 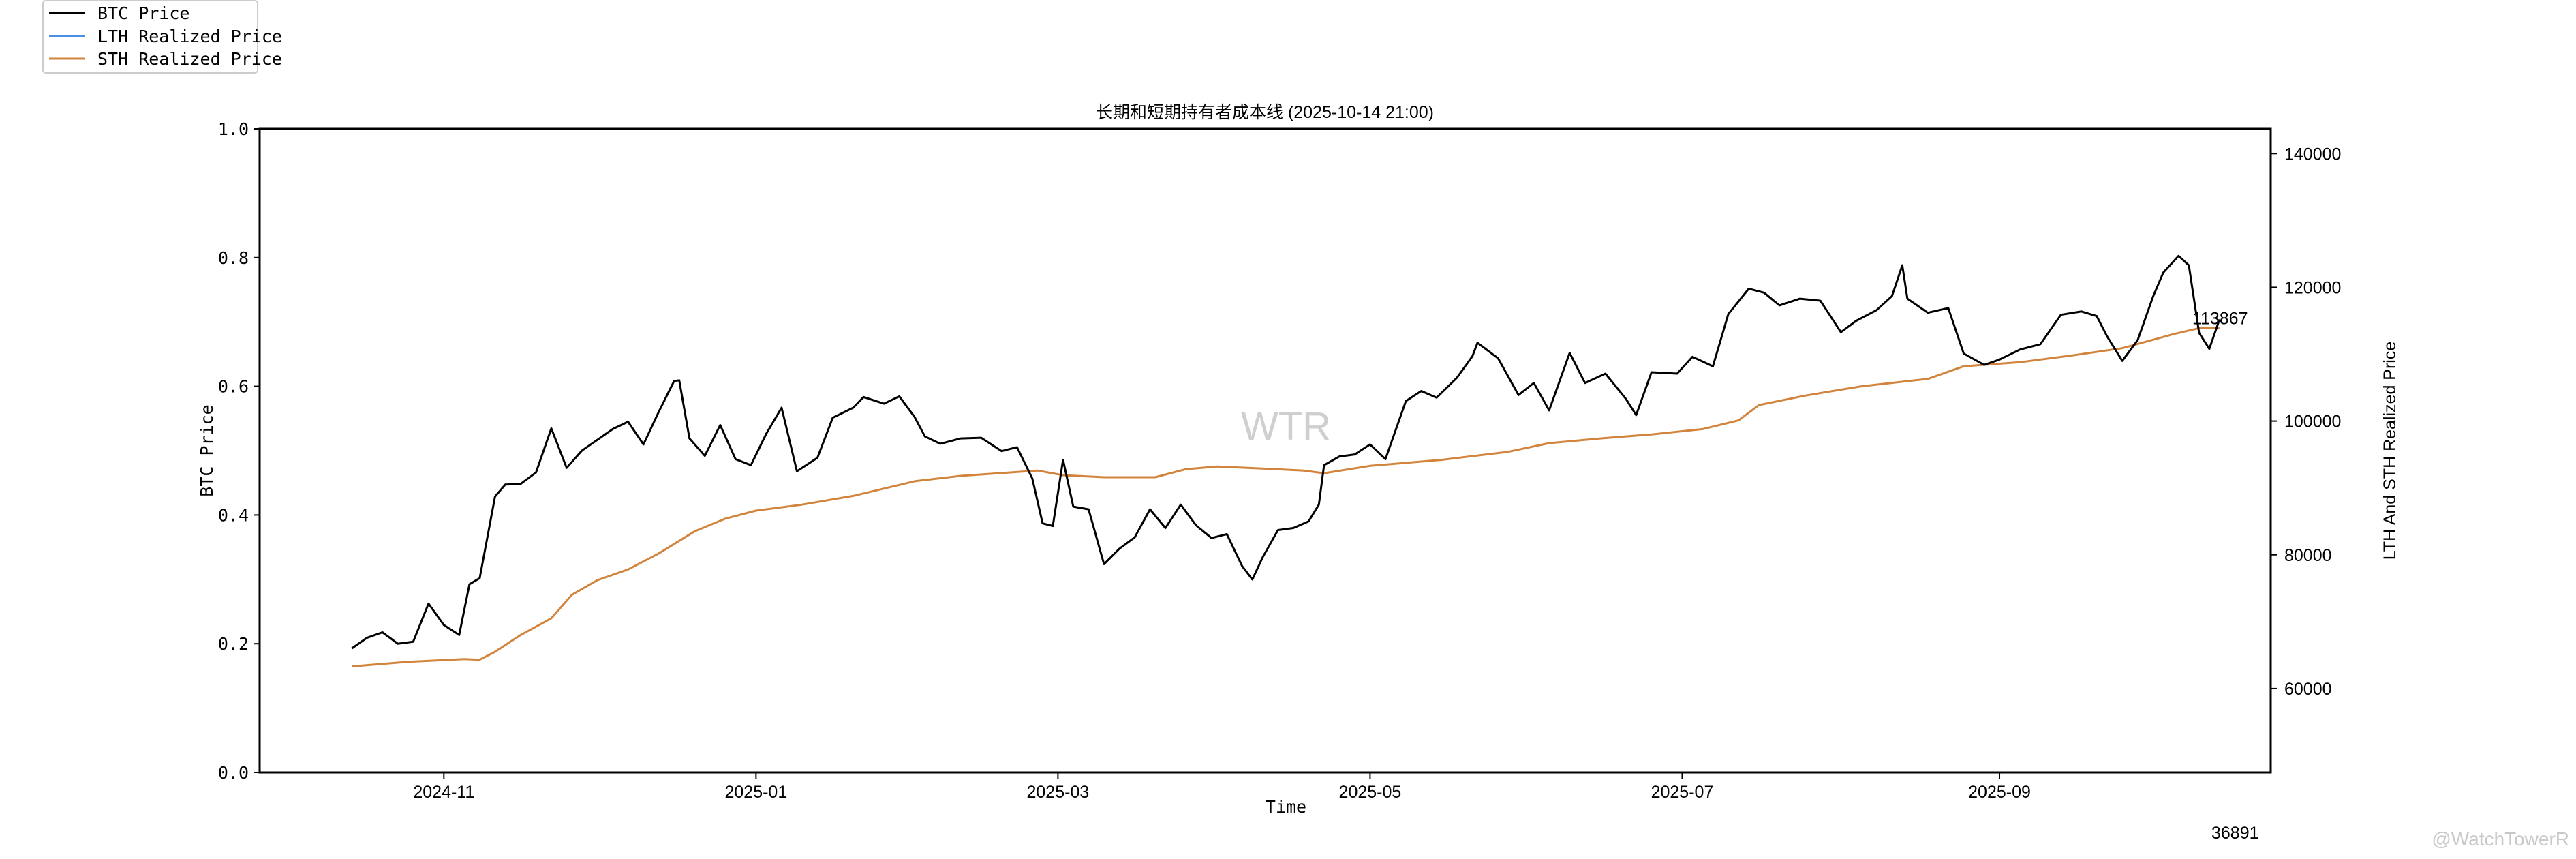 I want to click on legend-label-btc: BTC Price, so click(x=143, y=13).